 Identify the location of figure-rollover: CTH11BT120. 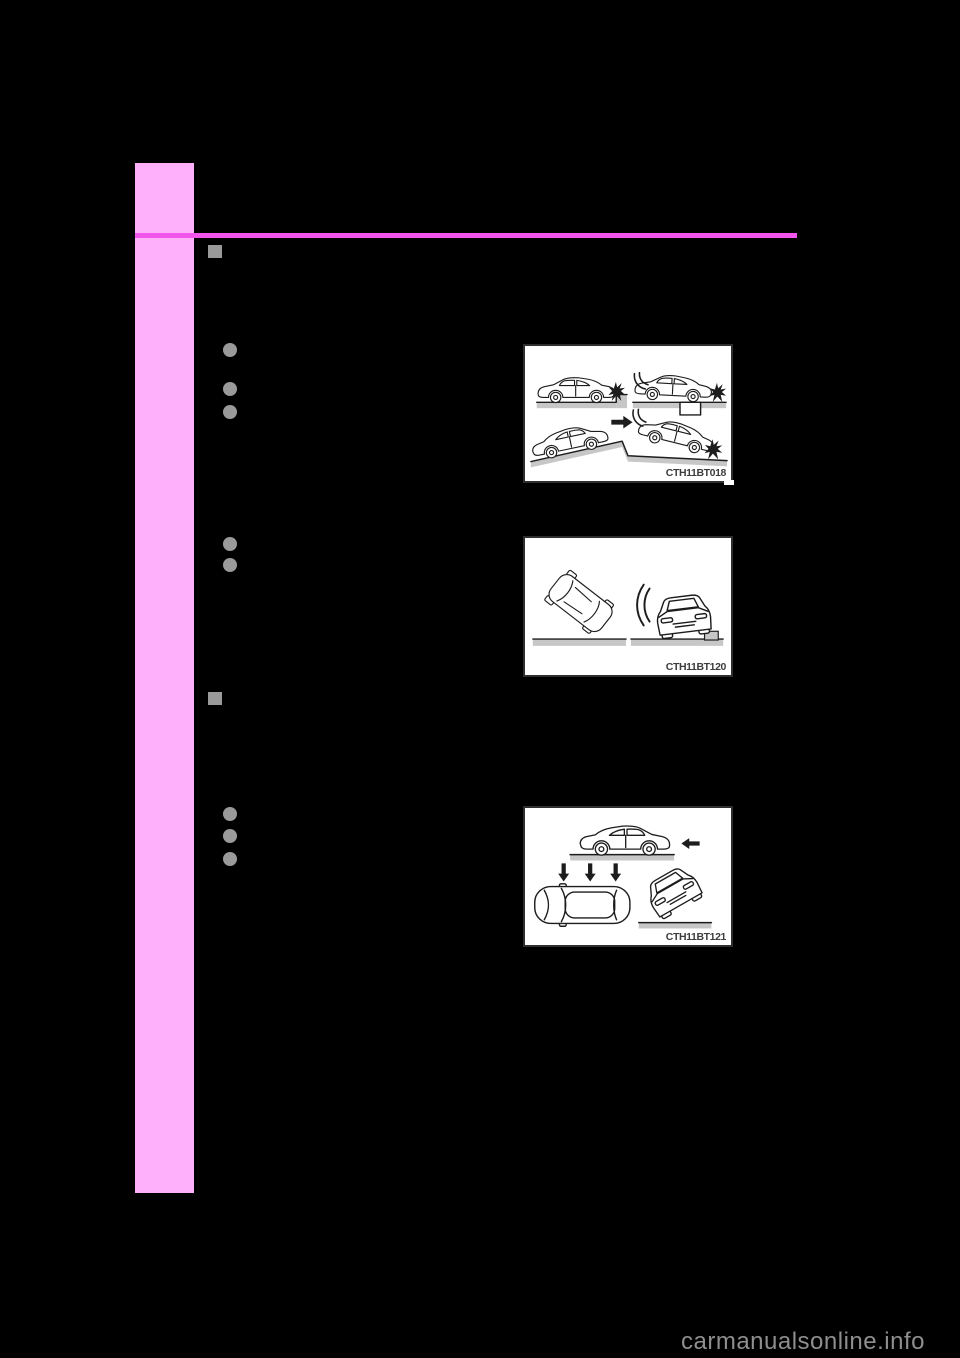
(628, 606).